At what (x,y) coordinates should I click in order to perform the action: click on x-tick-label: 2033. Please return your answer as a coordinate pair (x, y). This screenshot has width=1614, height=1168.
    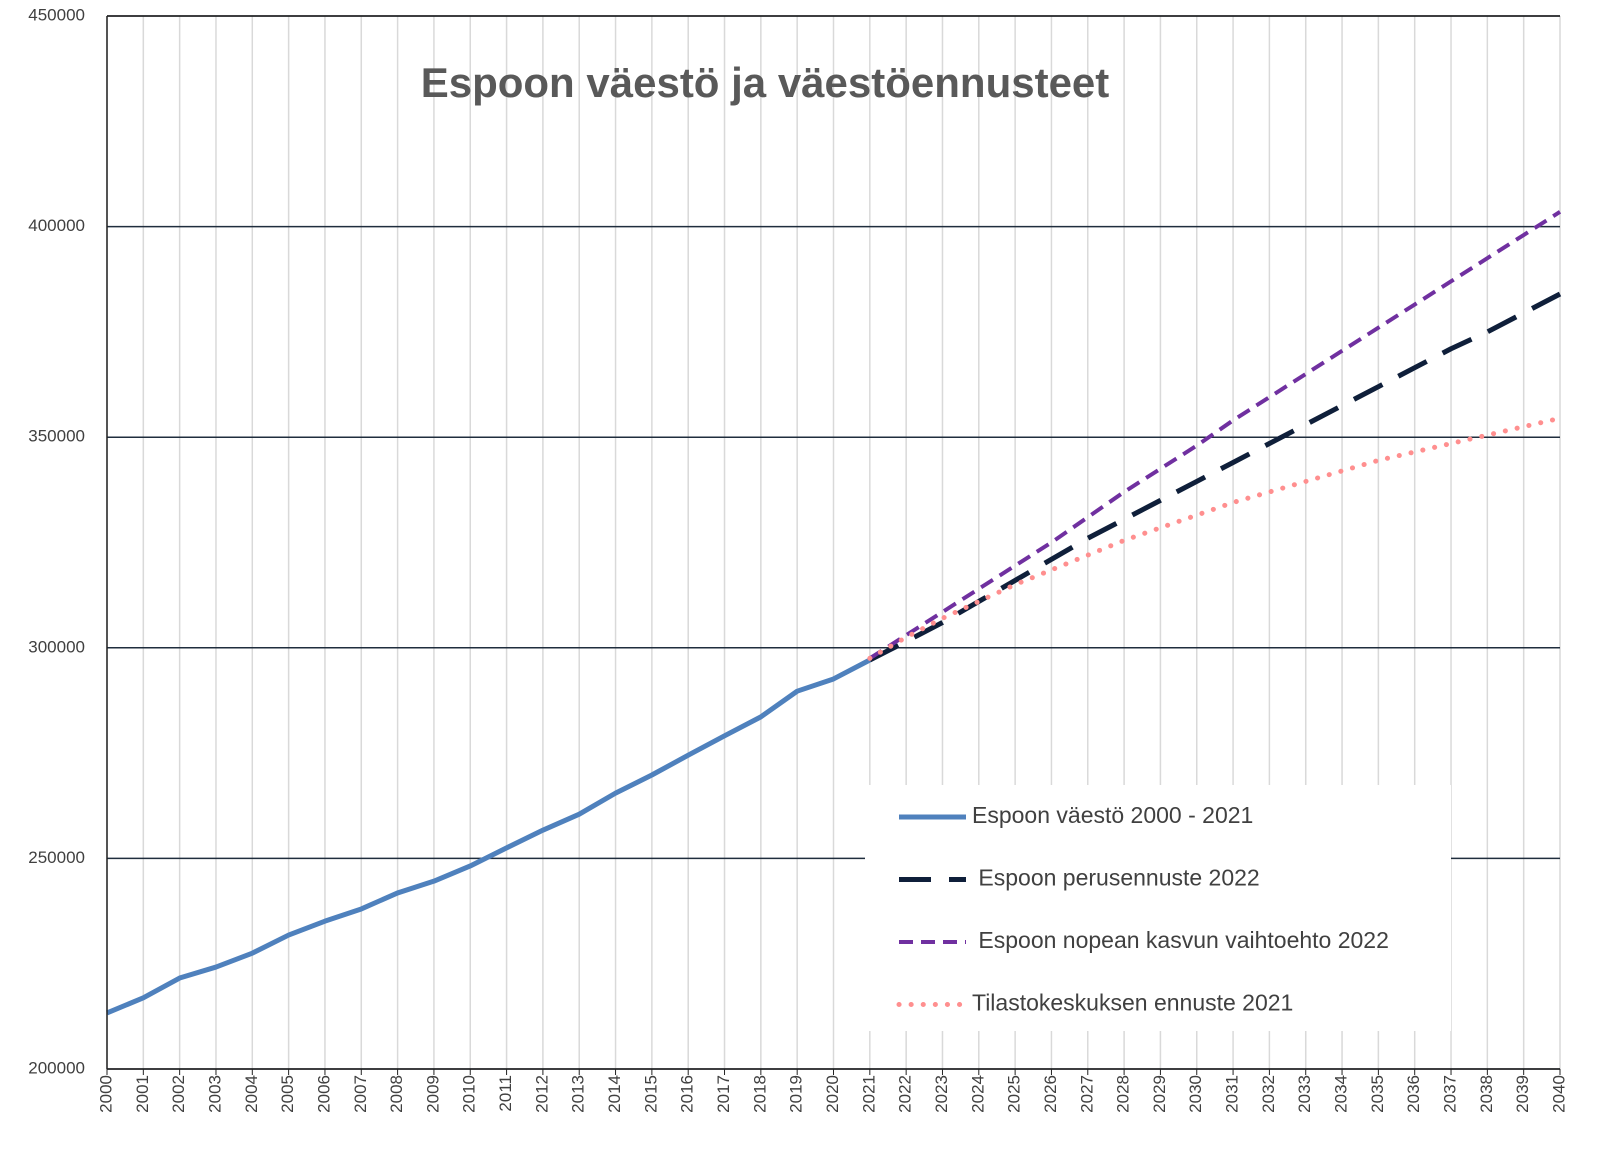
    Looking at the image, I should click on (1304, 1094).